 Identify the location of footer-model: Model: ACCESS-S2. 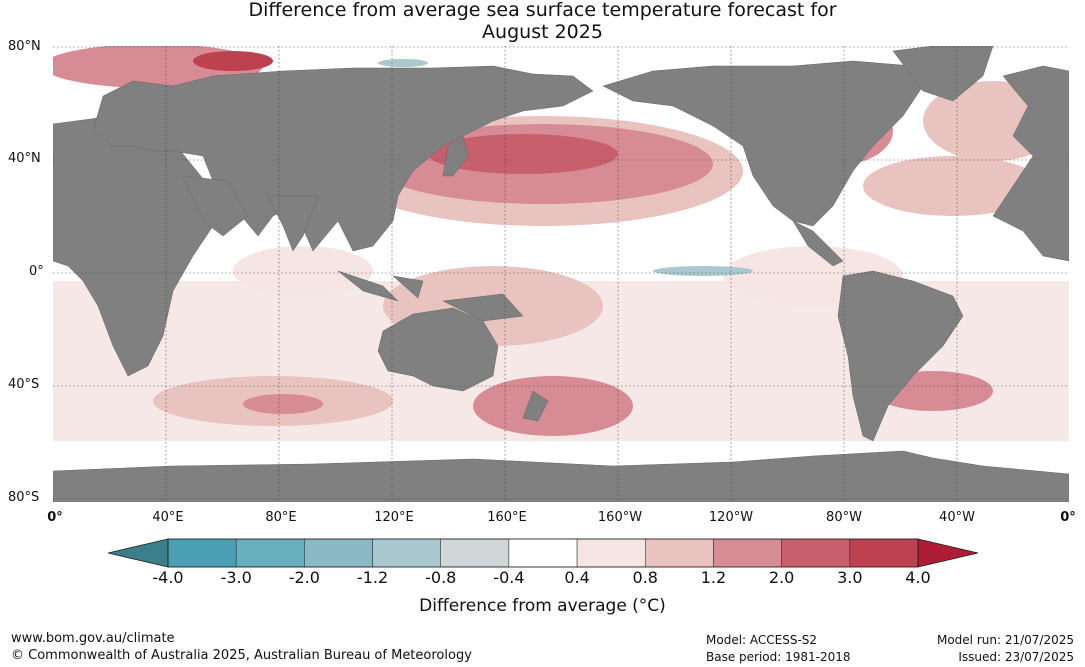
(762, 640).